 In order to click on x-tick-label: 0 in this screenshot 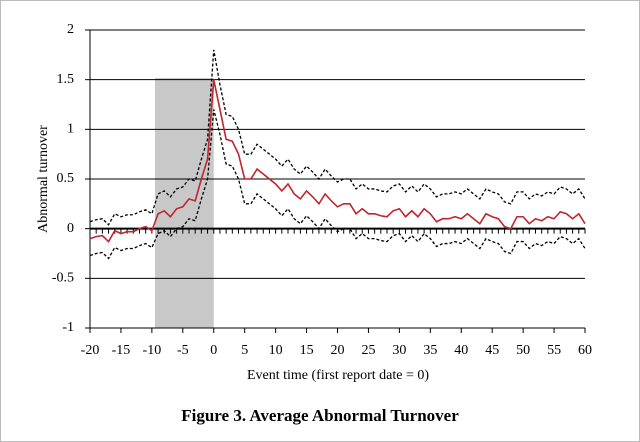, I will do `click(213, 350)`.